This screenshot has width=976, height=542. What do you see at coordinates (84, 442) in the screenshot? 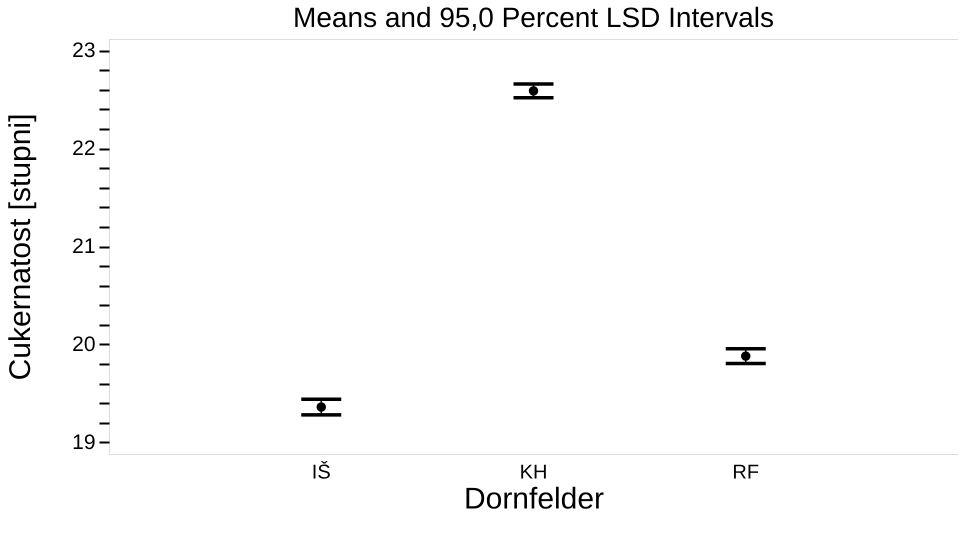
I see `y-tick-label: 19` at bounding box center [84, 442].